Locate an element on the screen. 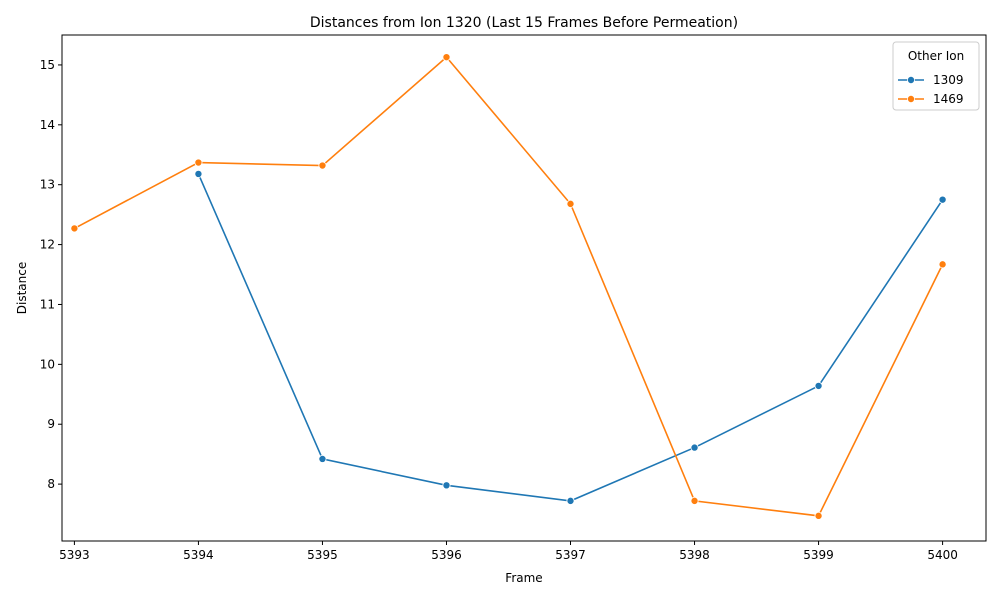 The height and width of the screenshot is (600, 1000). legend-label-1469: 1469 is located at coordinates (948, 99).